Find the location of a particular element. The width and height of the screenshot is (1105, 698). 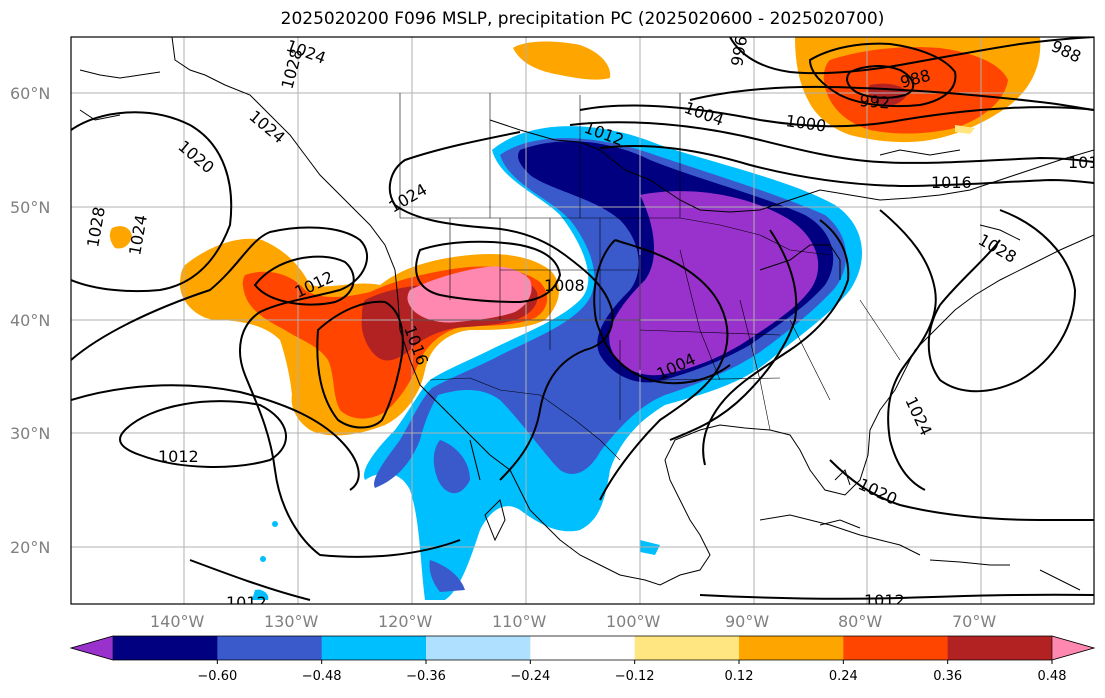

colorbar-tick-label: 0.12 is located at coordinates (739, 676).